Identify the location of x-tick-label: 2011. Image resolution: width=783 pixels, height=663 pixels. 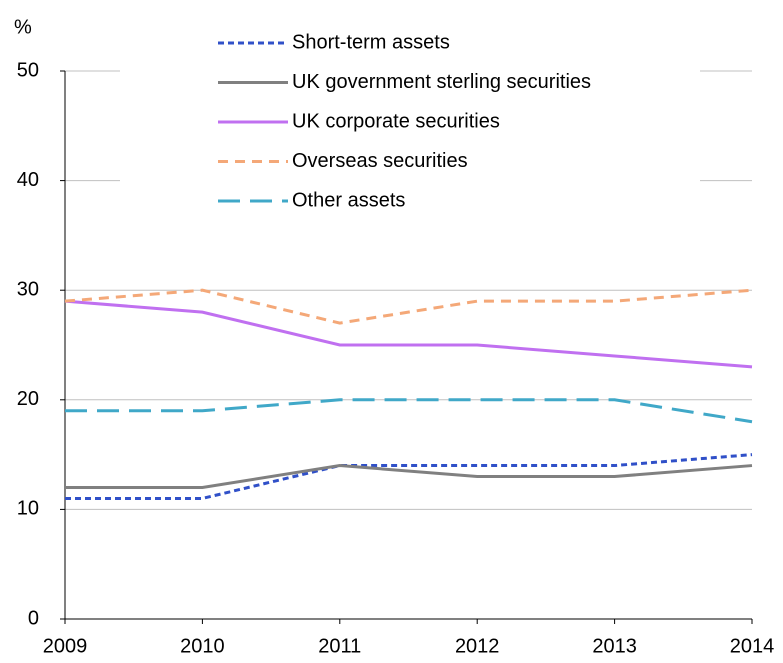
(339, 646).